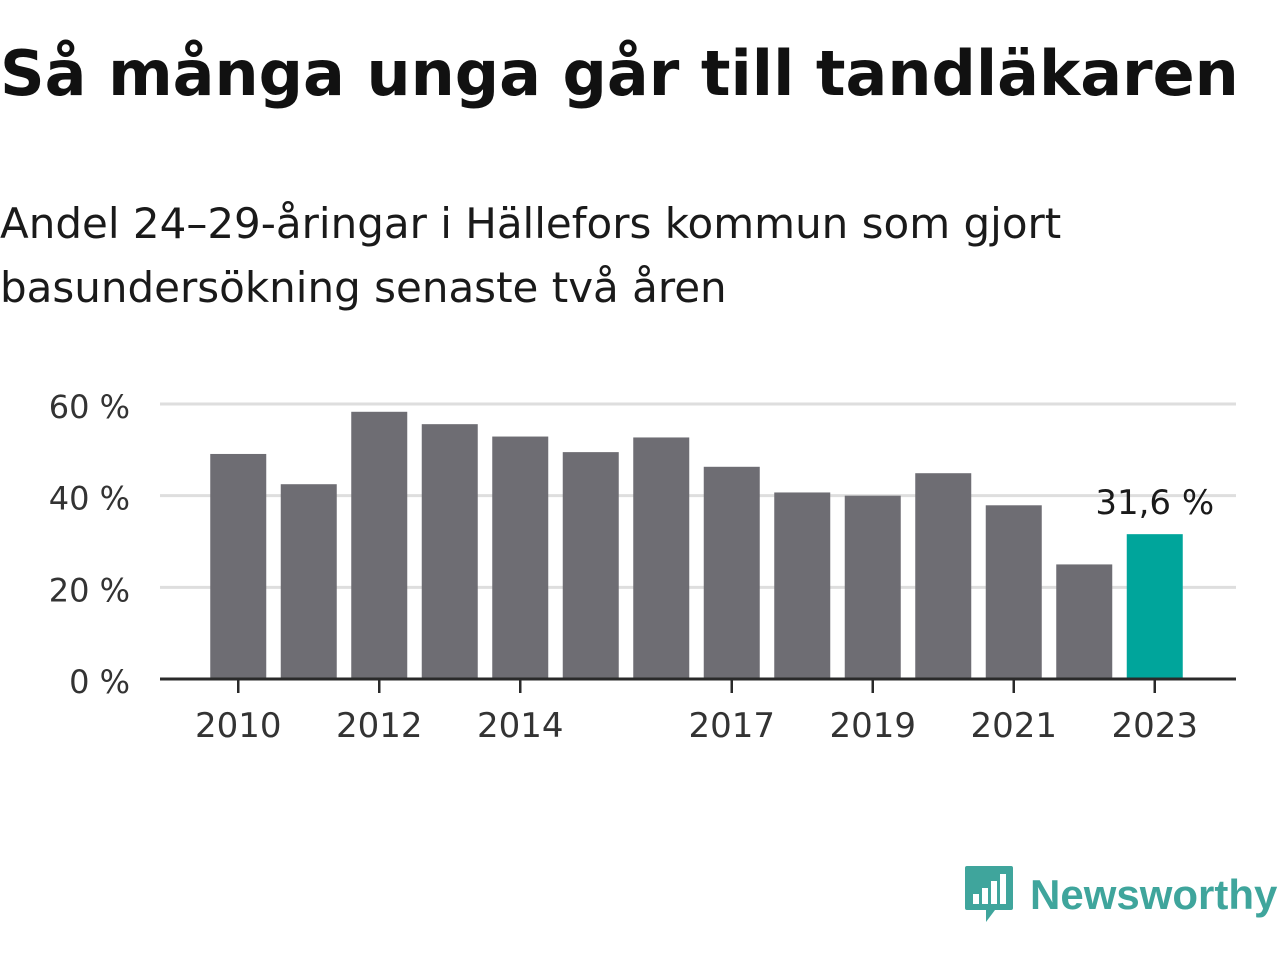 Image resolution: width=1280 pixels, height=960 pixels. What do you see at coordinates (872, 726) in the screenshot?
I see `x-tick-label: 2019` at bounding box center [872, 726].